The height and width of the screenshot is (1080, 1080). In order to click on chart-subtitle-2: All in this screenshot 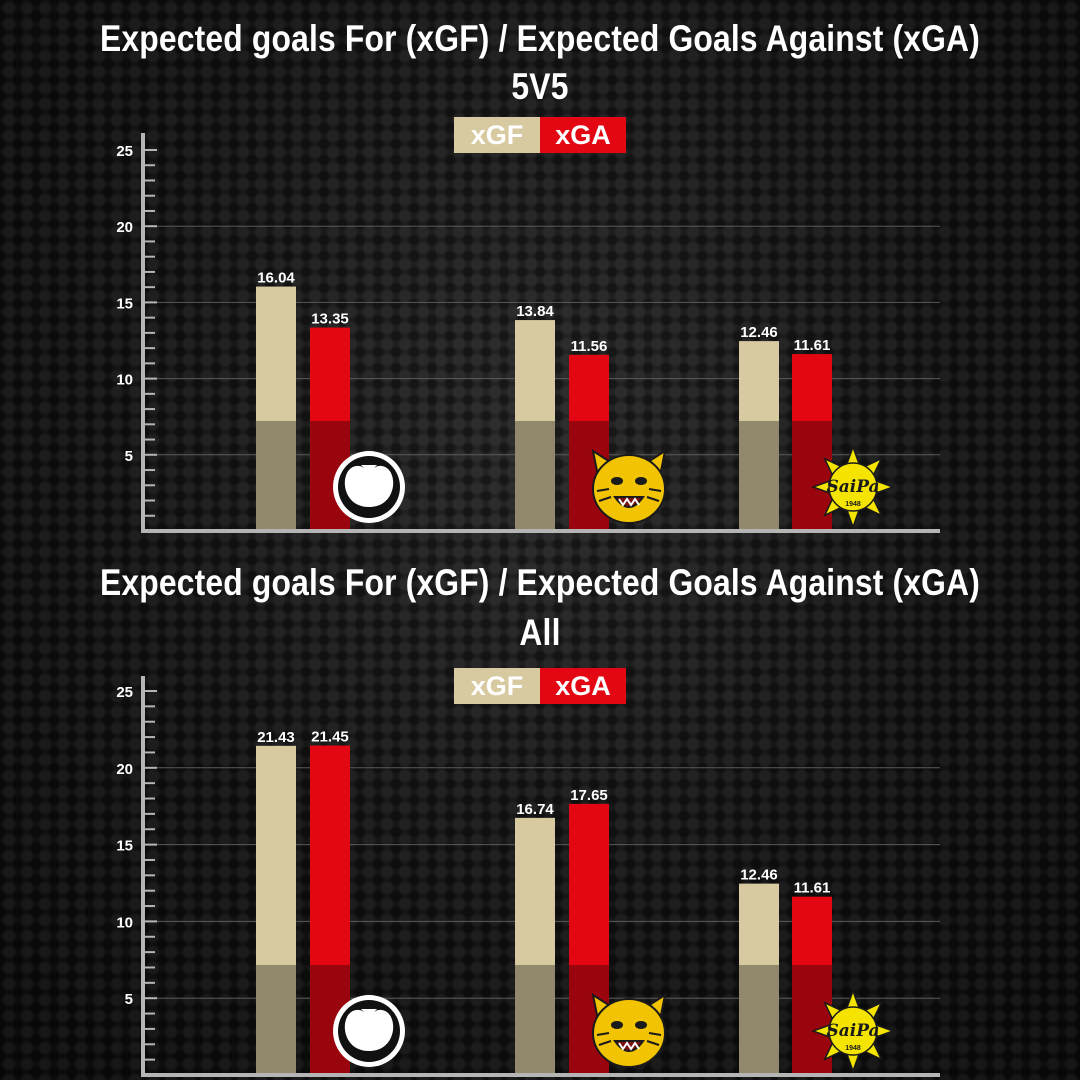, I will do `click(540, 632)`.